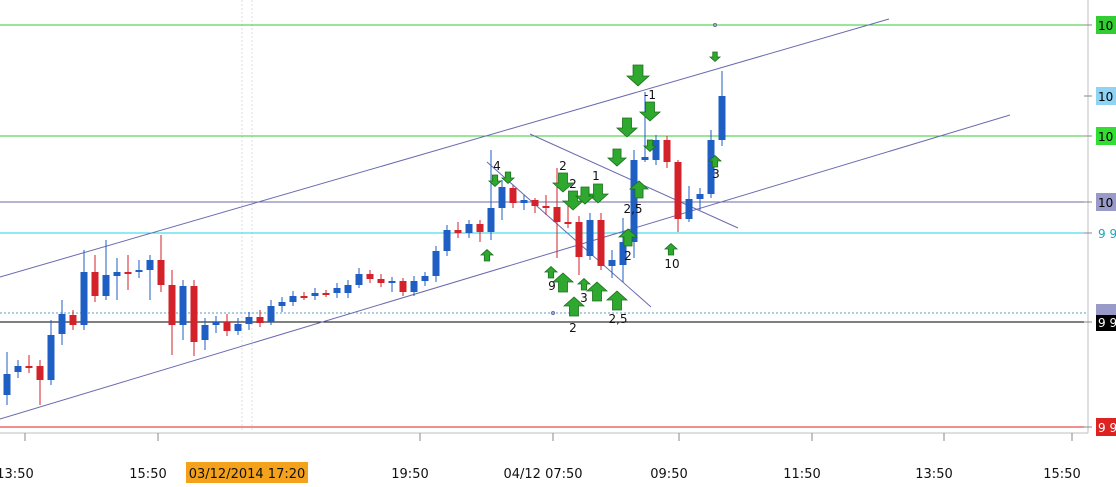 Image resolution: width=1116 pixels, height=487 pixels. I want to click on x-axis-tick-label: 11:50, so click(801, 474).